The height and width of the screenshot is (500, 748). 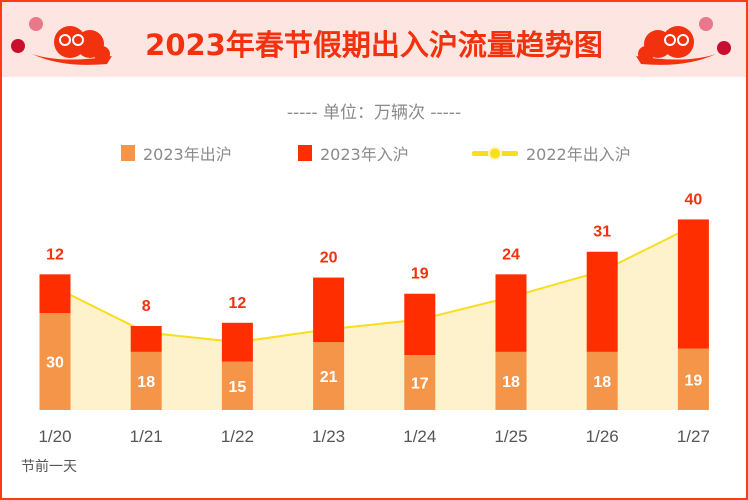 What do you see at coordinates (27, 35) in the screenshot?
I see `plum-blossom-icon` at bounding box center [27, 35].